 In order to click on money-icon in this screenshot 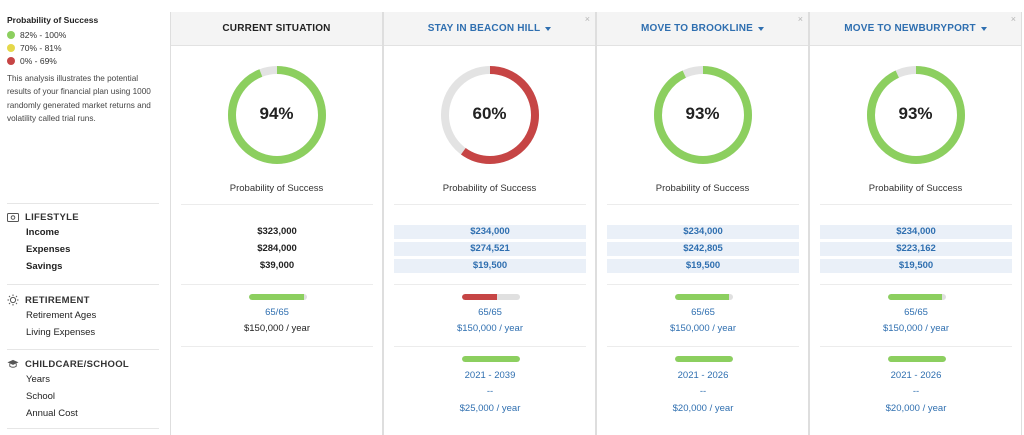, I will do `click(13, 217)`.